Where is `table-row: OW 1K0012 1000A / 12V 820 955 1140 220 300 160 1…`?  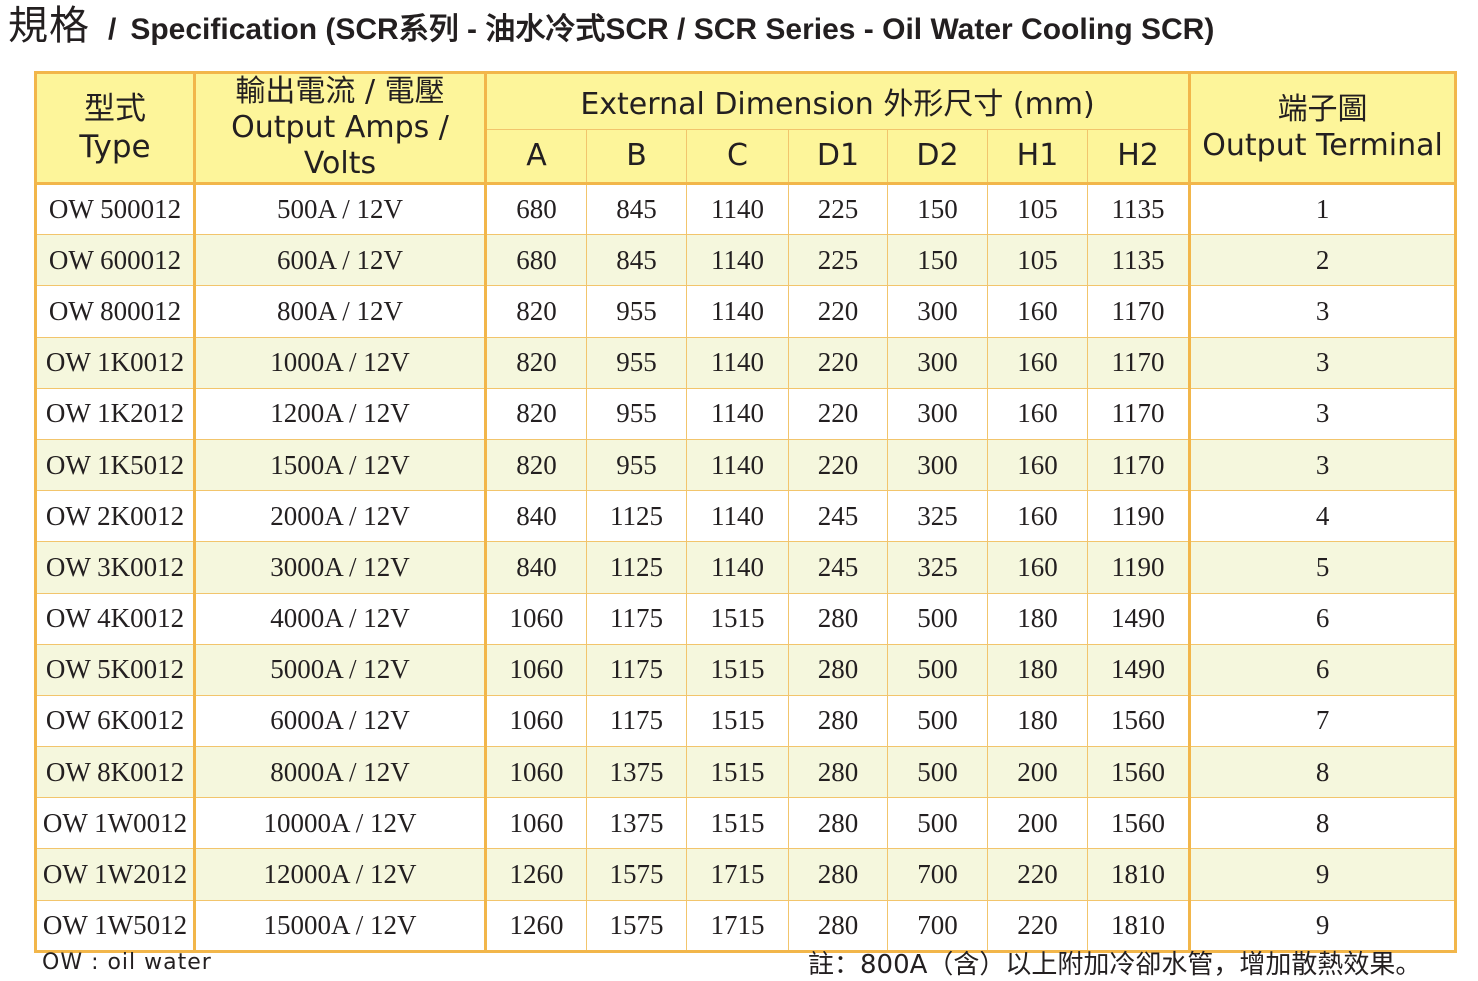 table-row: OW 1K0012 1000A / 12V 820 955 1140 220 300 160 1… is located at coordinates (746, 362).